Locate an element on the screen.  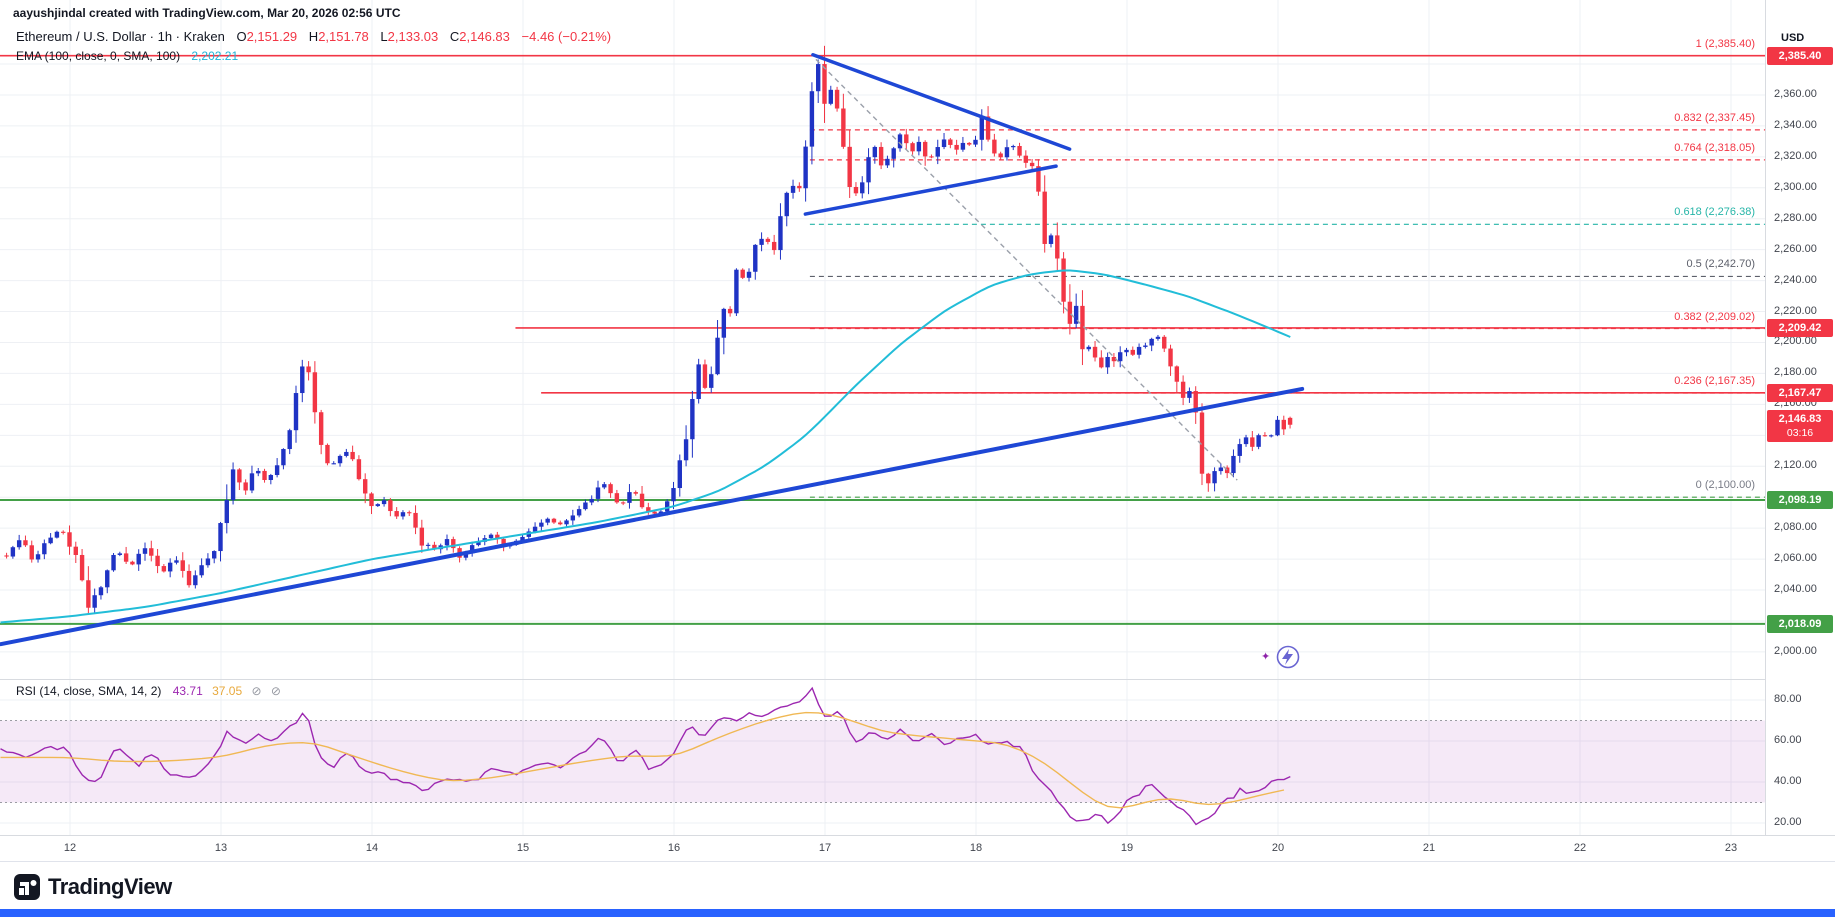
ohlc-low-label: L is located at coordinates (384, 36).